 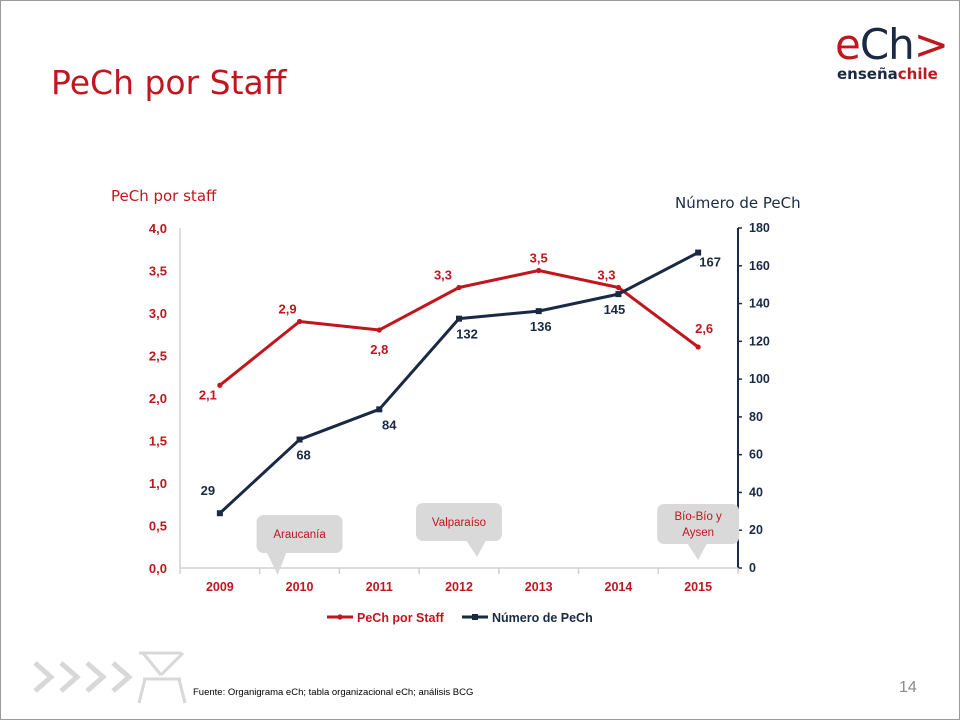 What do you see at coordinates (158, 356) in the screenshot?
I see `y-left-tick-label: 2,5` at bounding box center [158, 356].